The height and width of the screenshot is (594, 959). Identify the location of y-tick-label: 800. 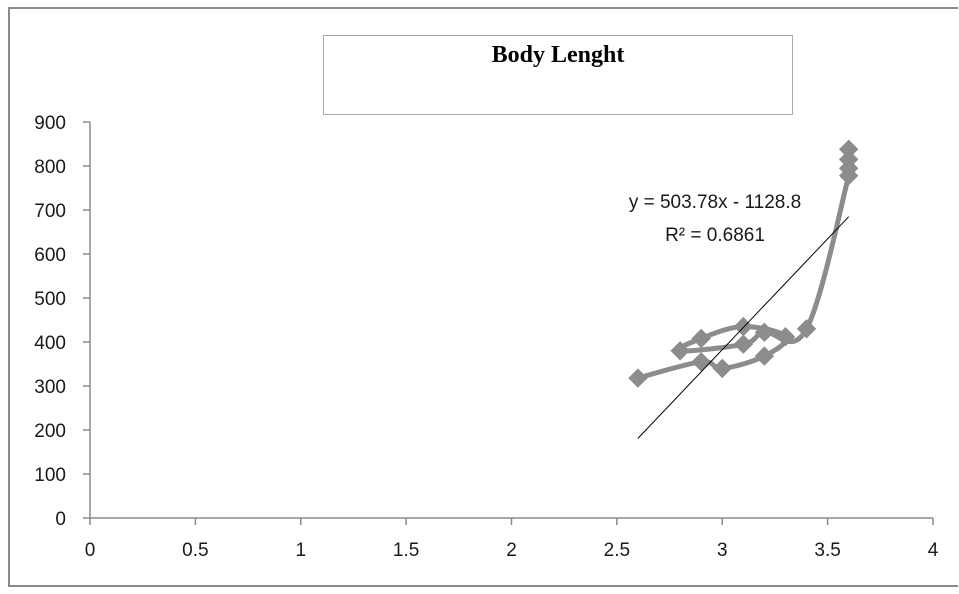
(50, 167).